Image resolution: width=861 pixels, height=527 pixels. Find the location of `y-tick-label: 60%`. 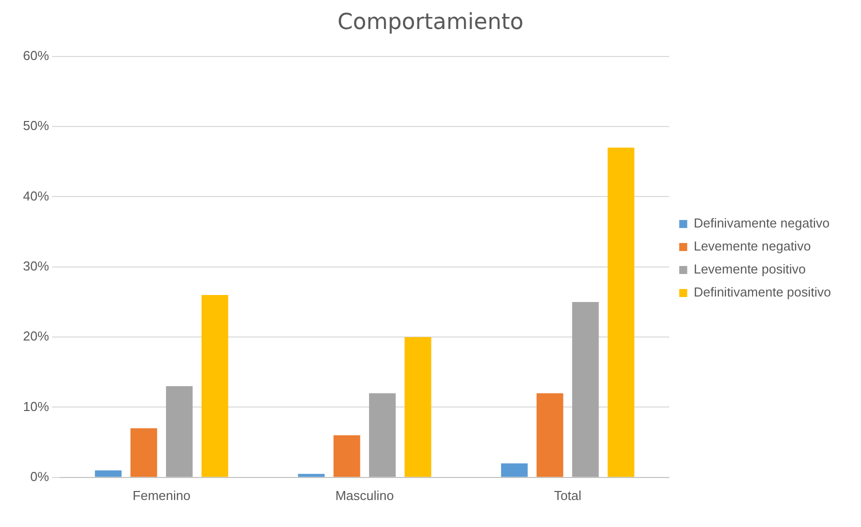

y-tick-label: 60% is located at coordinates (36, 55).